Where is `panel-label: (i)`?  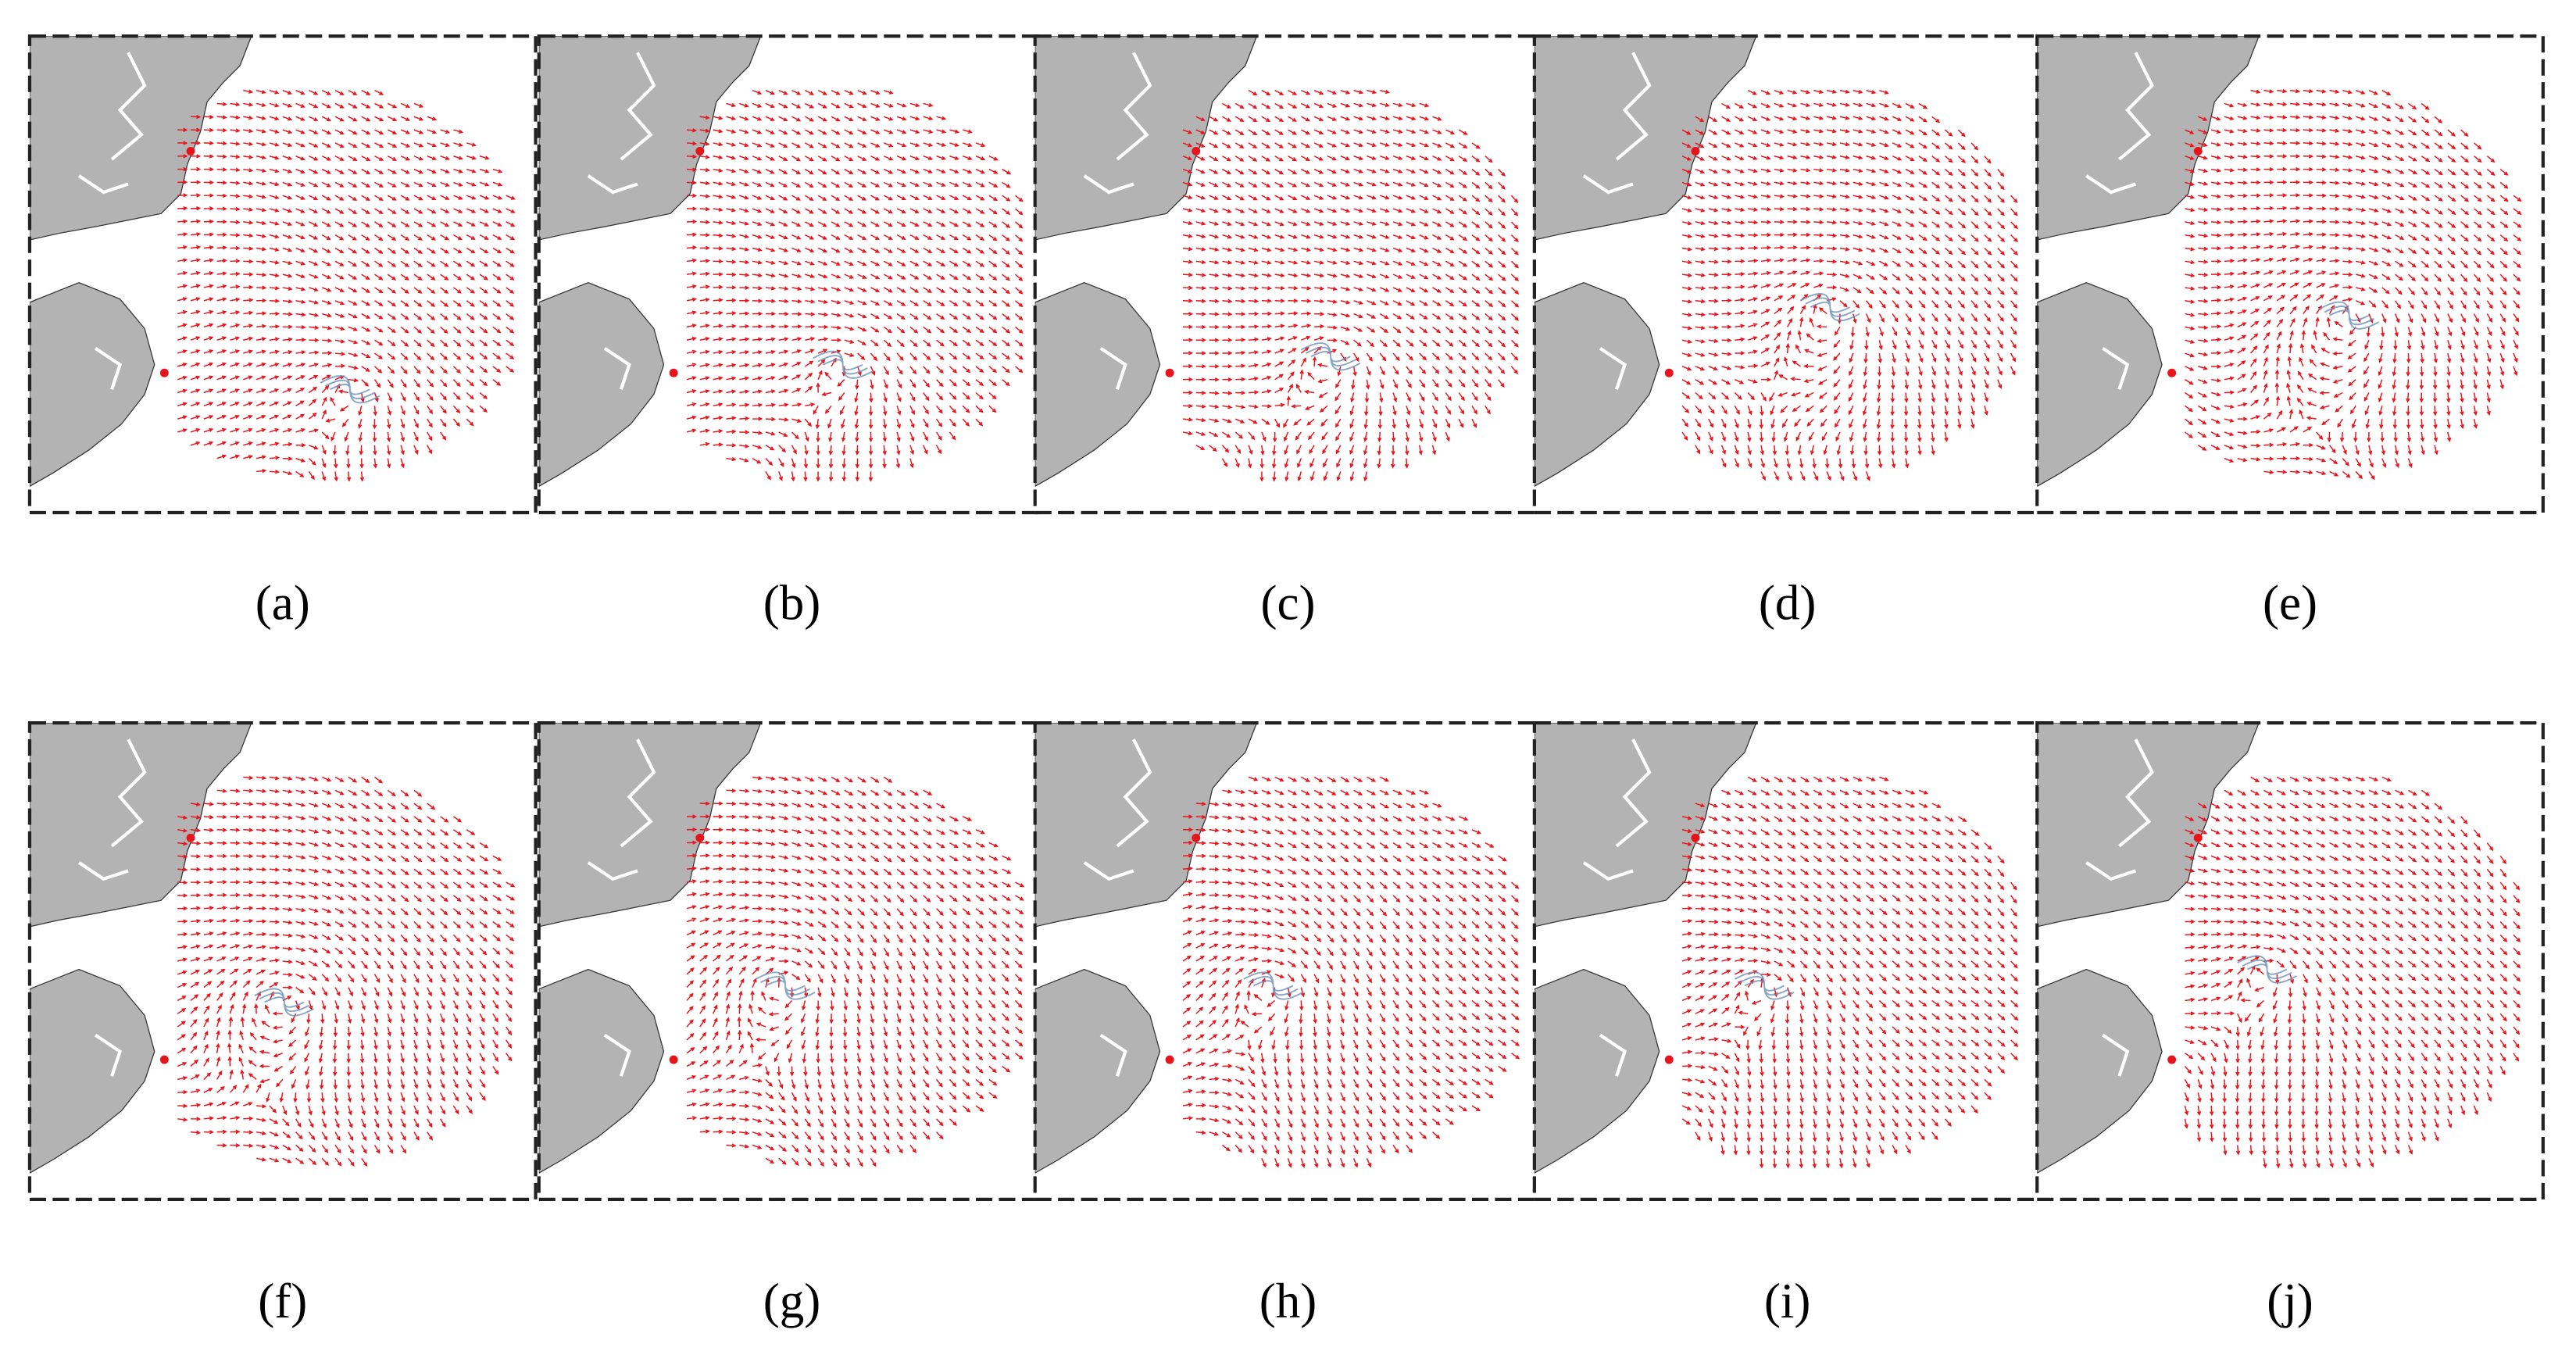
panel-label: (i) is located at coordinates (1788, 1301).